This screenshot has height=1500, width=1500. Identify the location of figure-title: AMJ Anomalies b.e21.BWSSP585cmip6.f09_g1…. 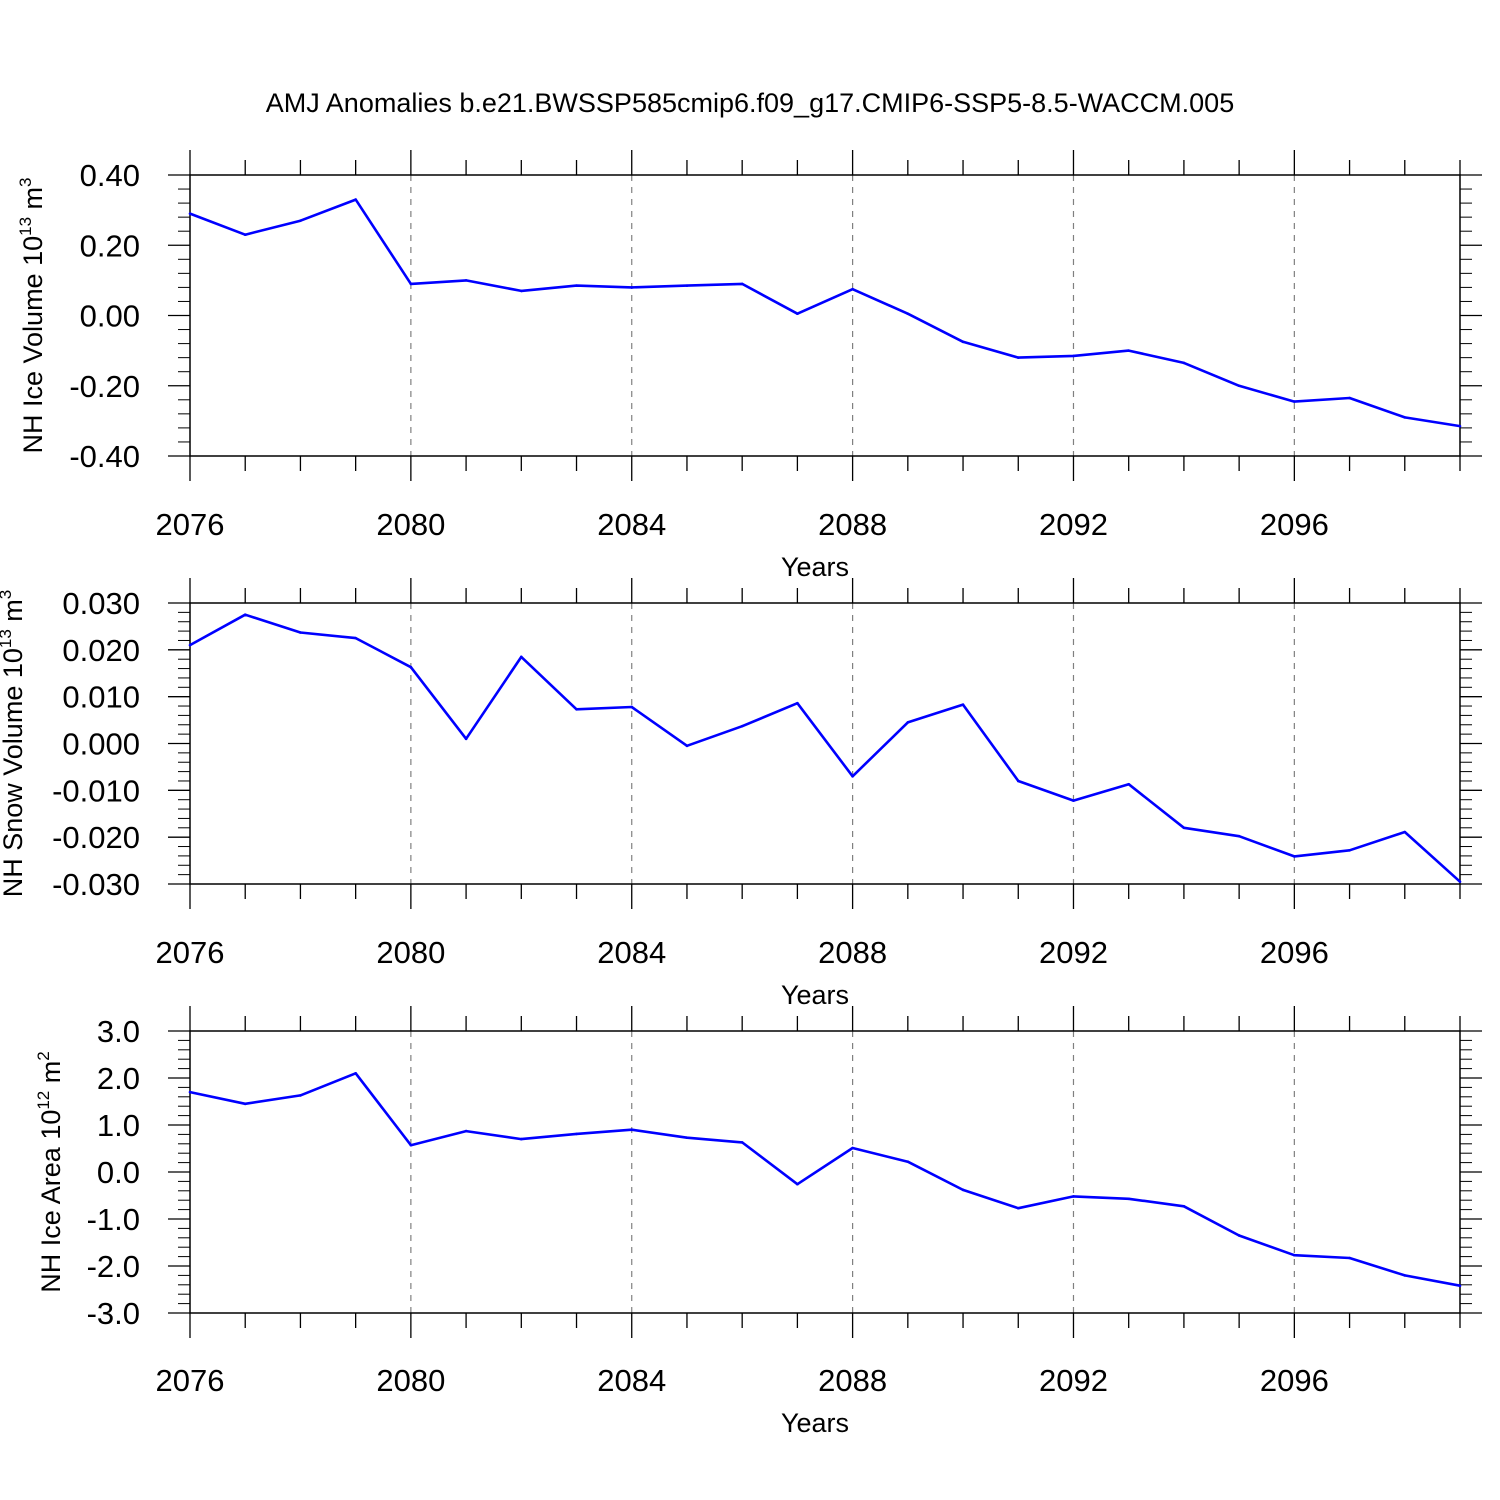
(750, 103).